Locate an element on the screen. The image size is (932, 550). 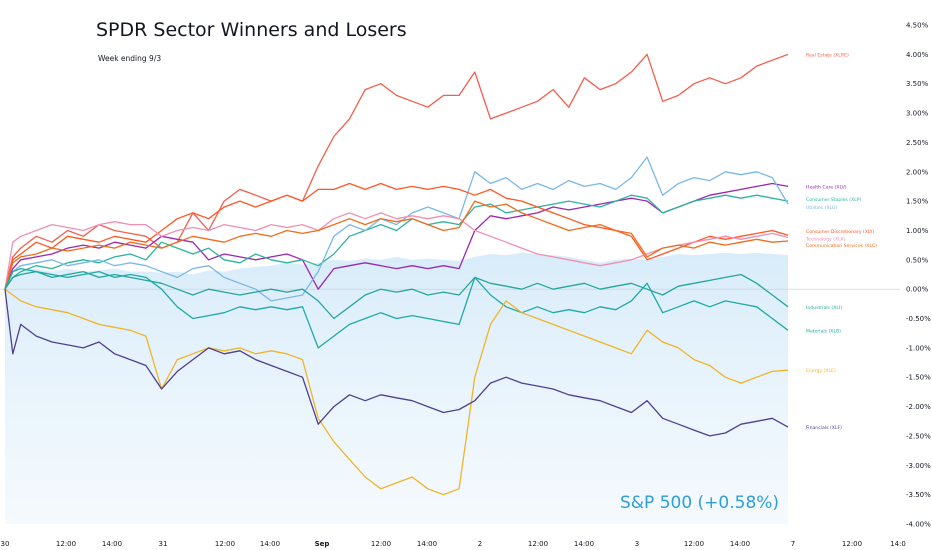
series-end-label: Communication Services (XLC) is located at coordinates (841, 246).